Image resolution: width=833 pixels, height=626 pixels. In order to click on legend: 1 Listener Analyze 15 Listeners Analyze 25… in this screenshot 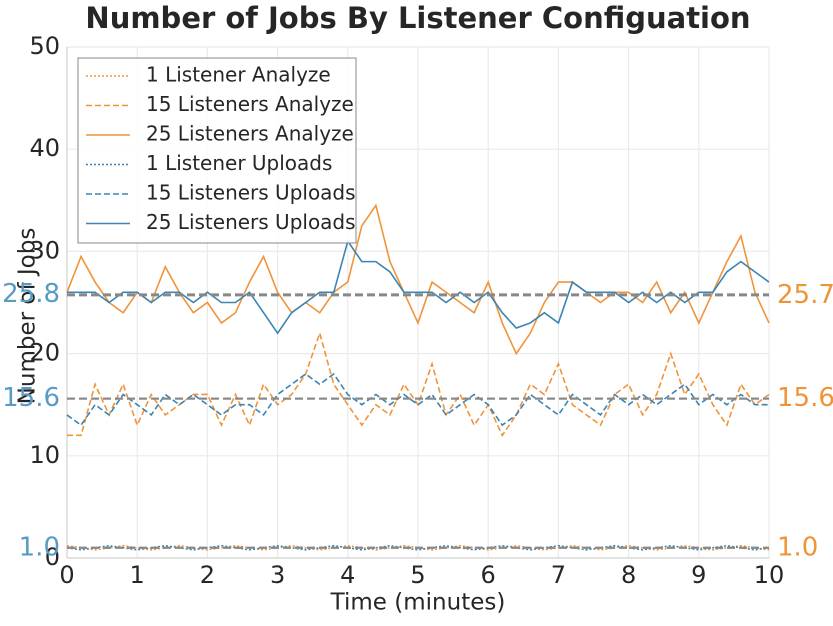, I will do `click(217, 150)`.